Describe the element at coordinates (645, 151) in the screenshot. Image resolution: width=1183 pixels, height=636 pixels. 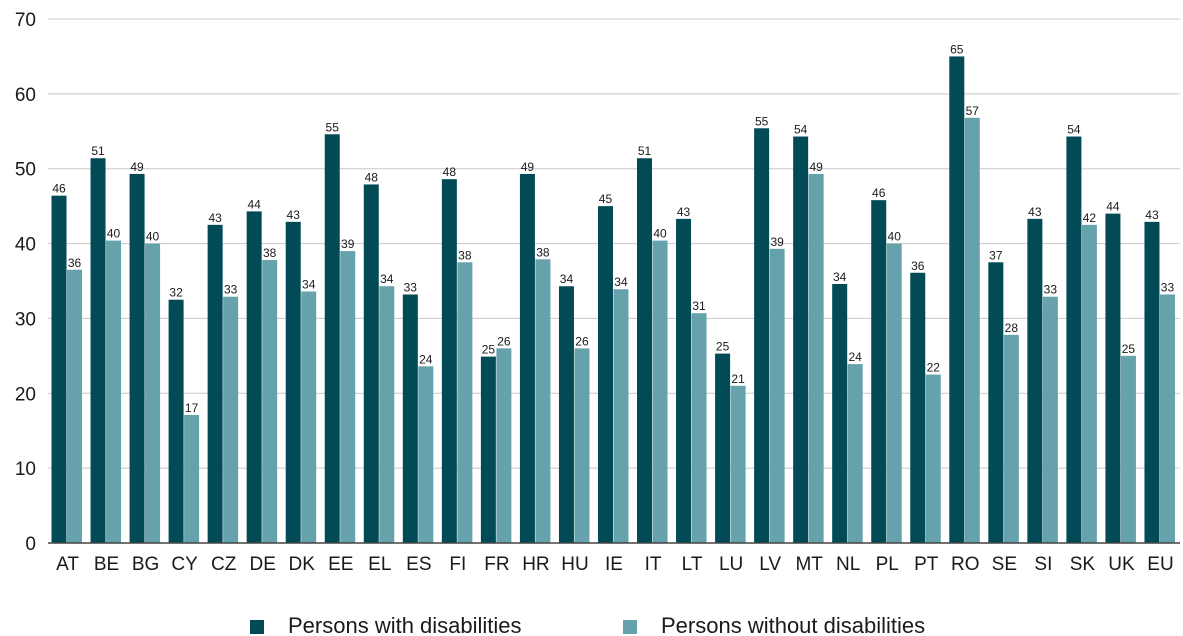
I see `data-label: 51` at that location.